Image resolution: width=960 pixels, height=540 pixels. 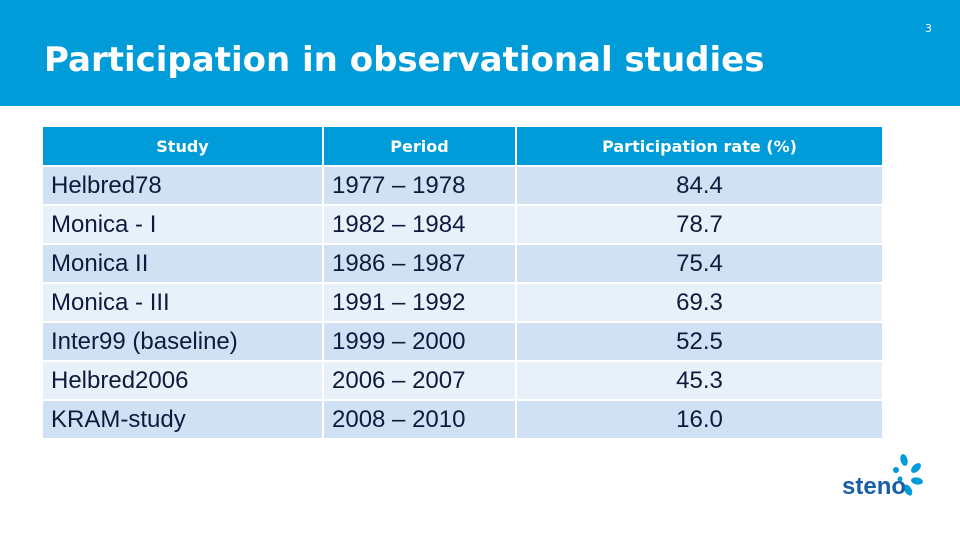 I want to click on study-cell: Monica - I, so click(x=183, y=224).